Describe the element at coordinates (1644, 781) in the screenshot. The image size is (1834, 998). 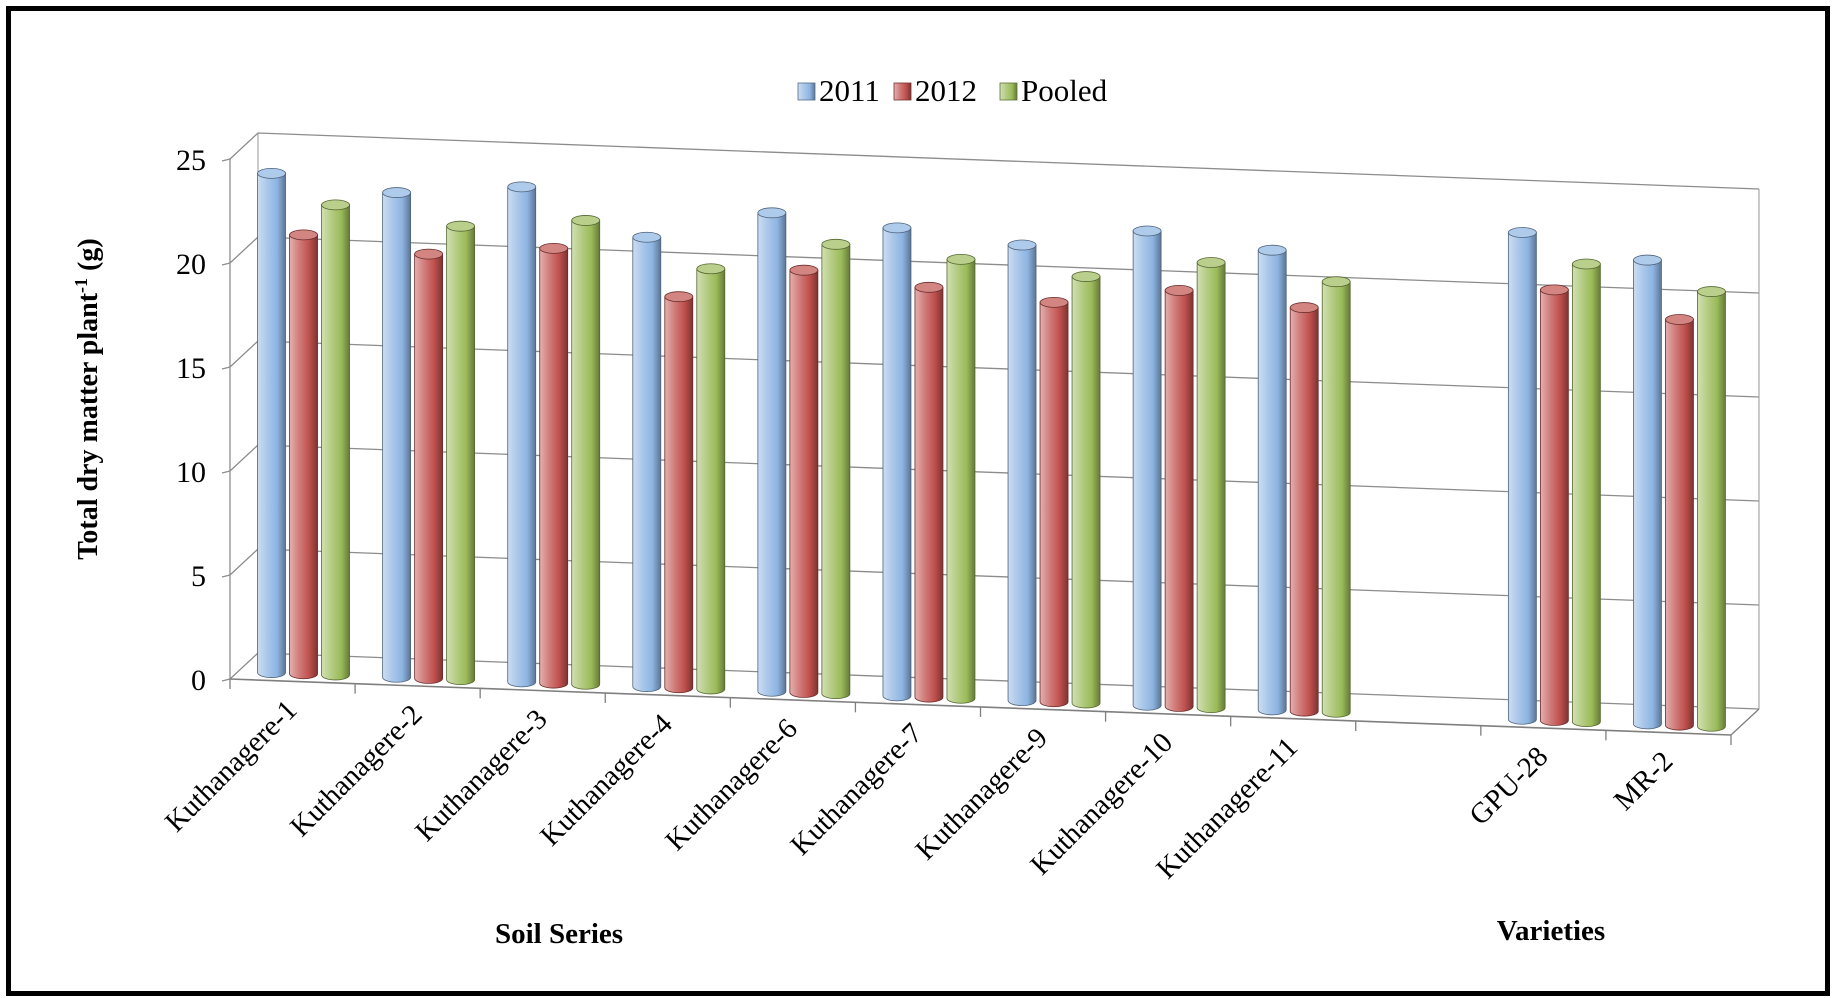
I see `x-tick-label-mr-2: MR-2` at that location.